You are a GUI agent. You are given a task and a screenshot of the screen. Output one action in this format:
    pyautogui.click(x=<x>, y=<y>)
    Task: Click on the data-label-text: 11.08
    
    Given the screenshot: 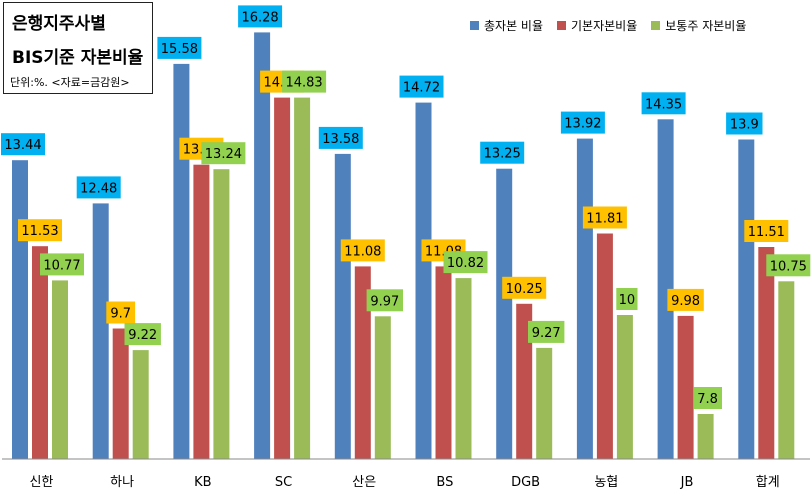 What is the action you would take?
    pyautogui.click(x=362, y=251)
    